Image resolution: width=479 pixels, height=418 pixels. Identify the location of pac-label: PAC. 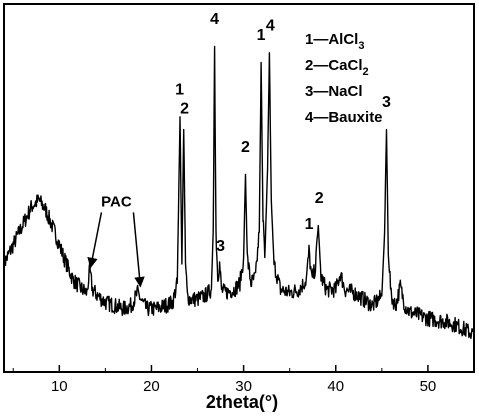
(116, 201).